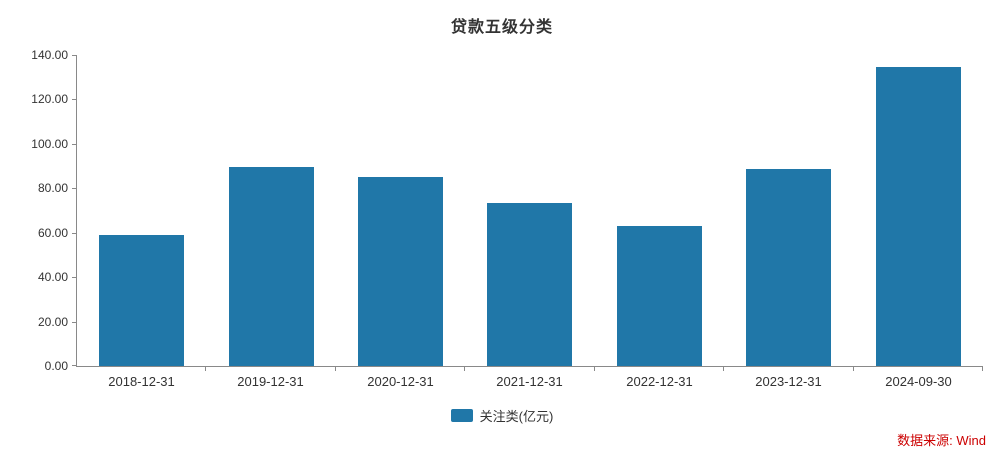 This screenshot has height=456, width=1004. What do you see at coordinates (52, 188) in the screenshot?
I see `y-tick-label: 80.00` at bounding box center [52, 188].